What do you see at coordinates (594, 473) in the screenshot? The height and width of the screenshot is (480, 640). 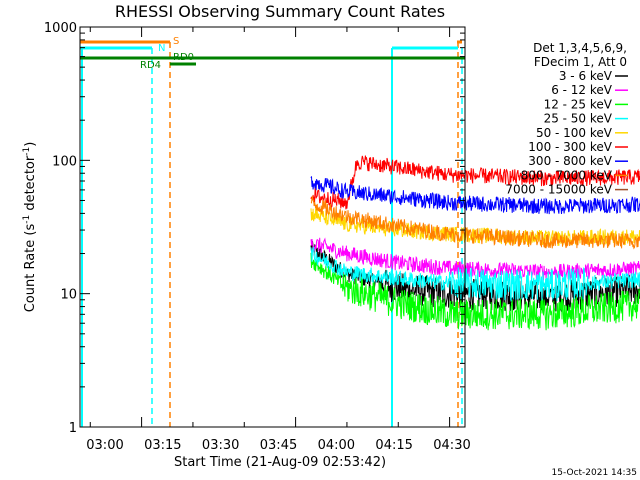 I see `footer-date: 15-Oct-2021 14:35` at bounding box center [594, 473].